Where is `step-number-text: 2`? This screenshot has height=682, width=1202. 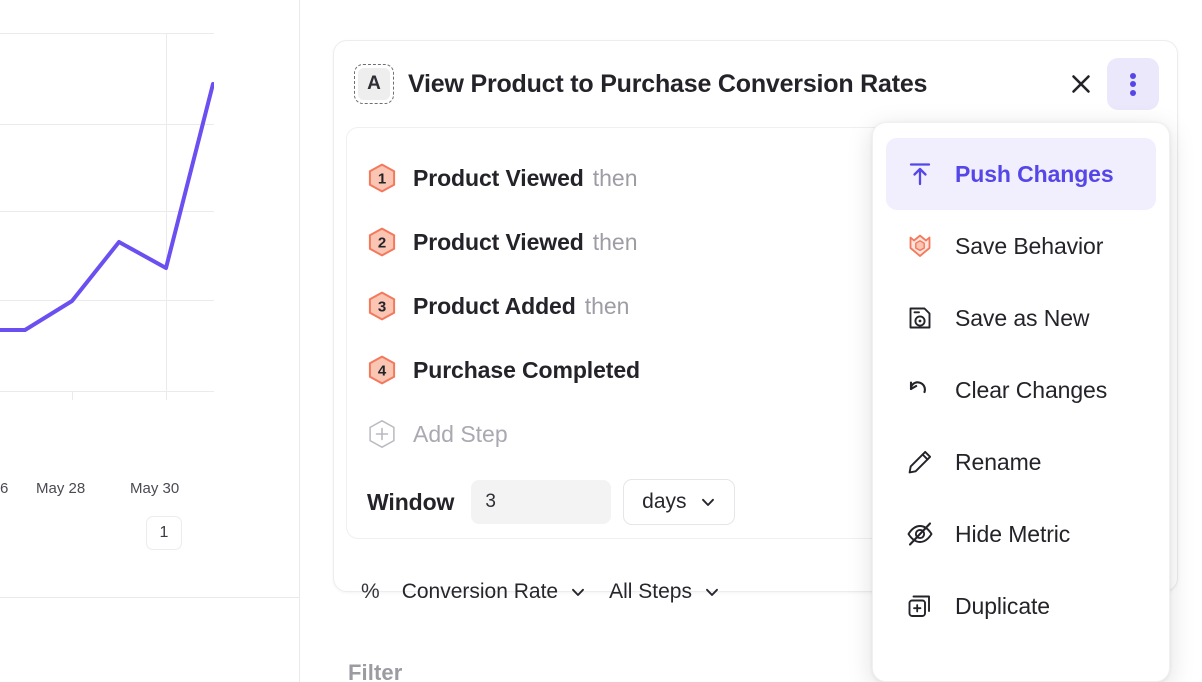 step-number-text: 2 is located at coordinates (382, 243).